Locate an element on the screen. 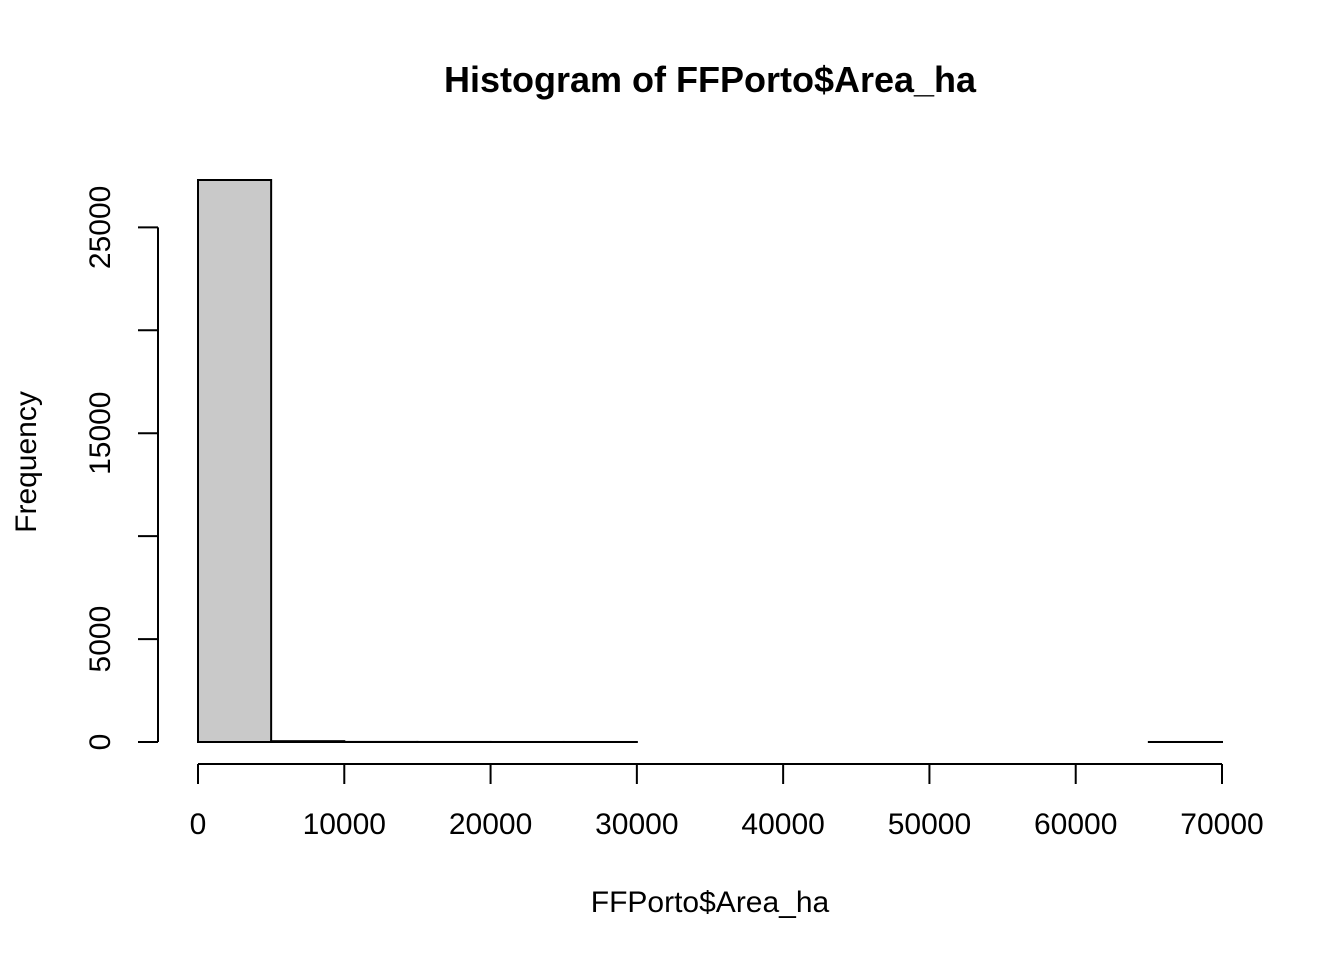 The width and height of the screenshot is (1344, 960). x-tick-label-3: 30000 is located at coordinates (636, 824).